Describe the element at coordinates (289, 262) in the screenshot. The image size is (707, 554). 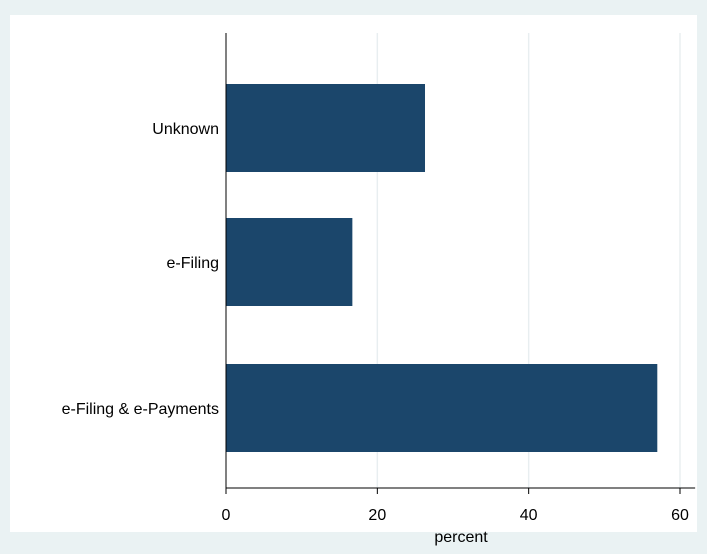
I see `bar-e-filing` at that location.